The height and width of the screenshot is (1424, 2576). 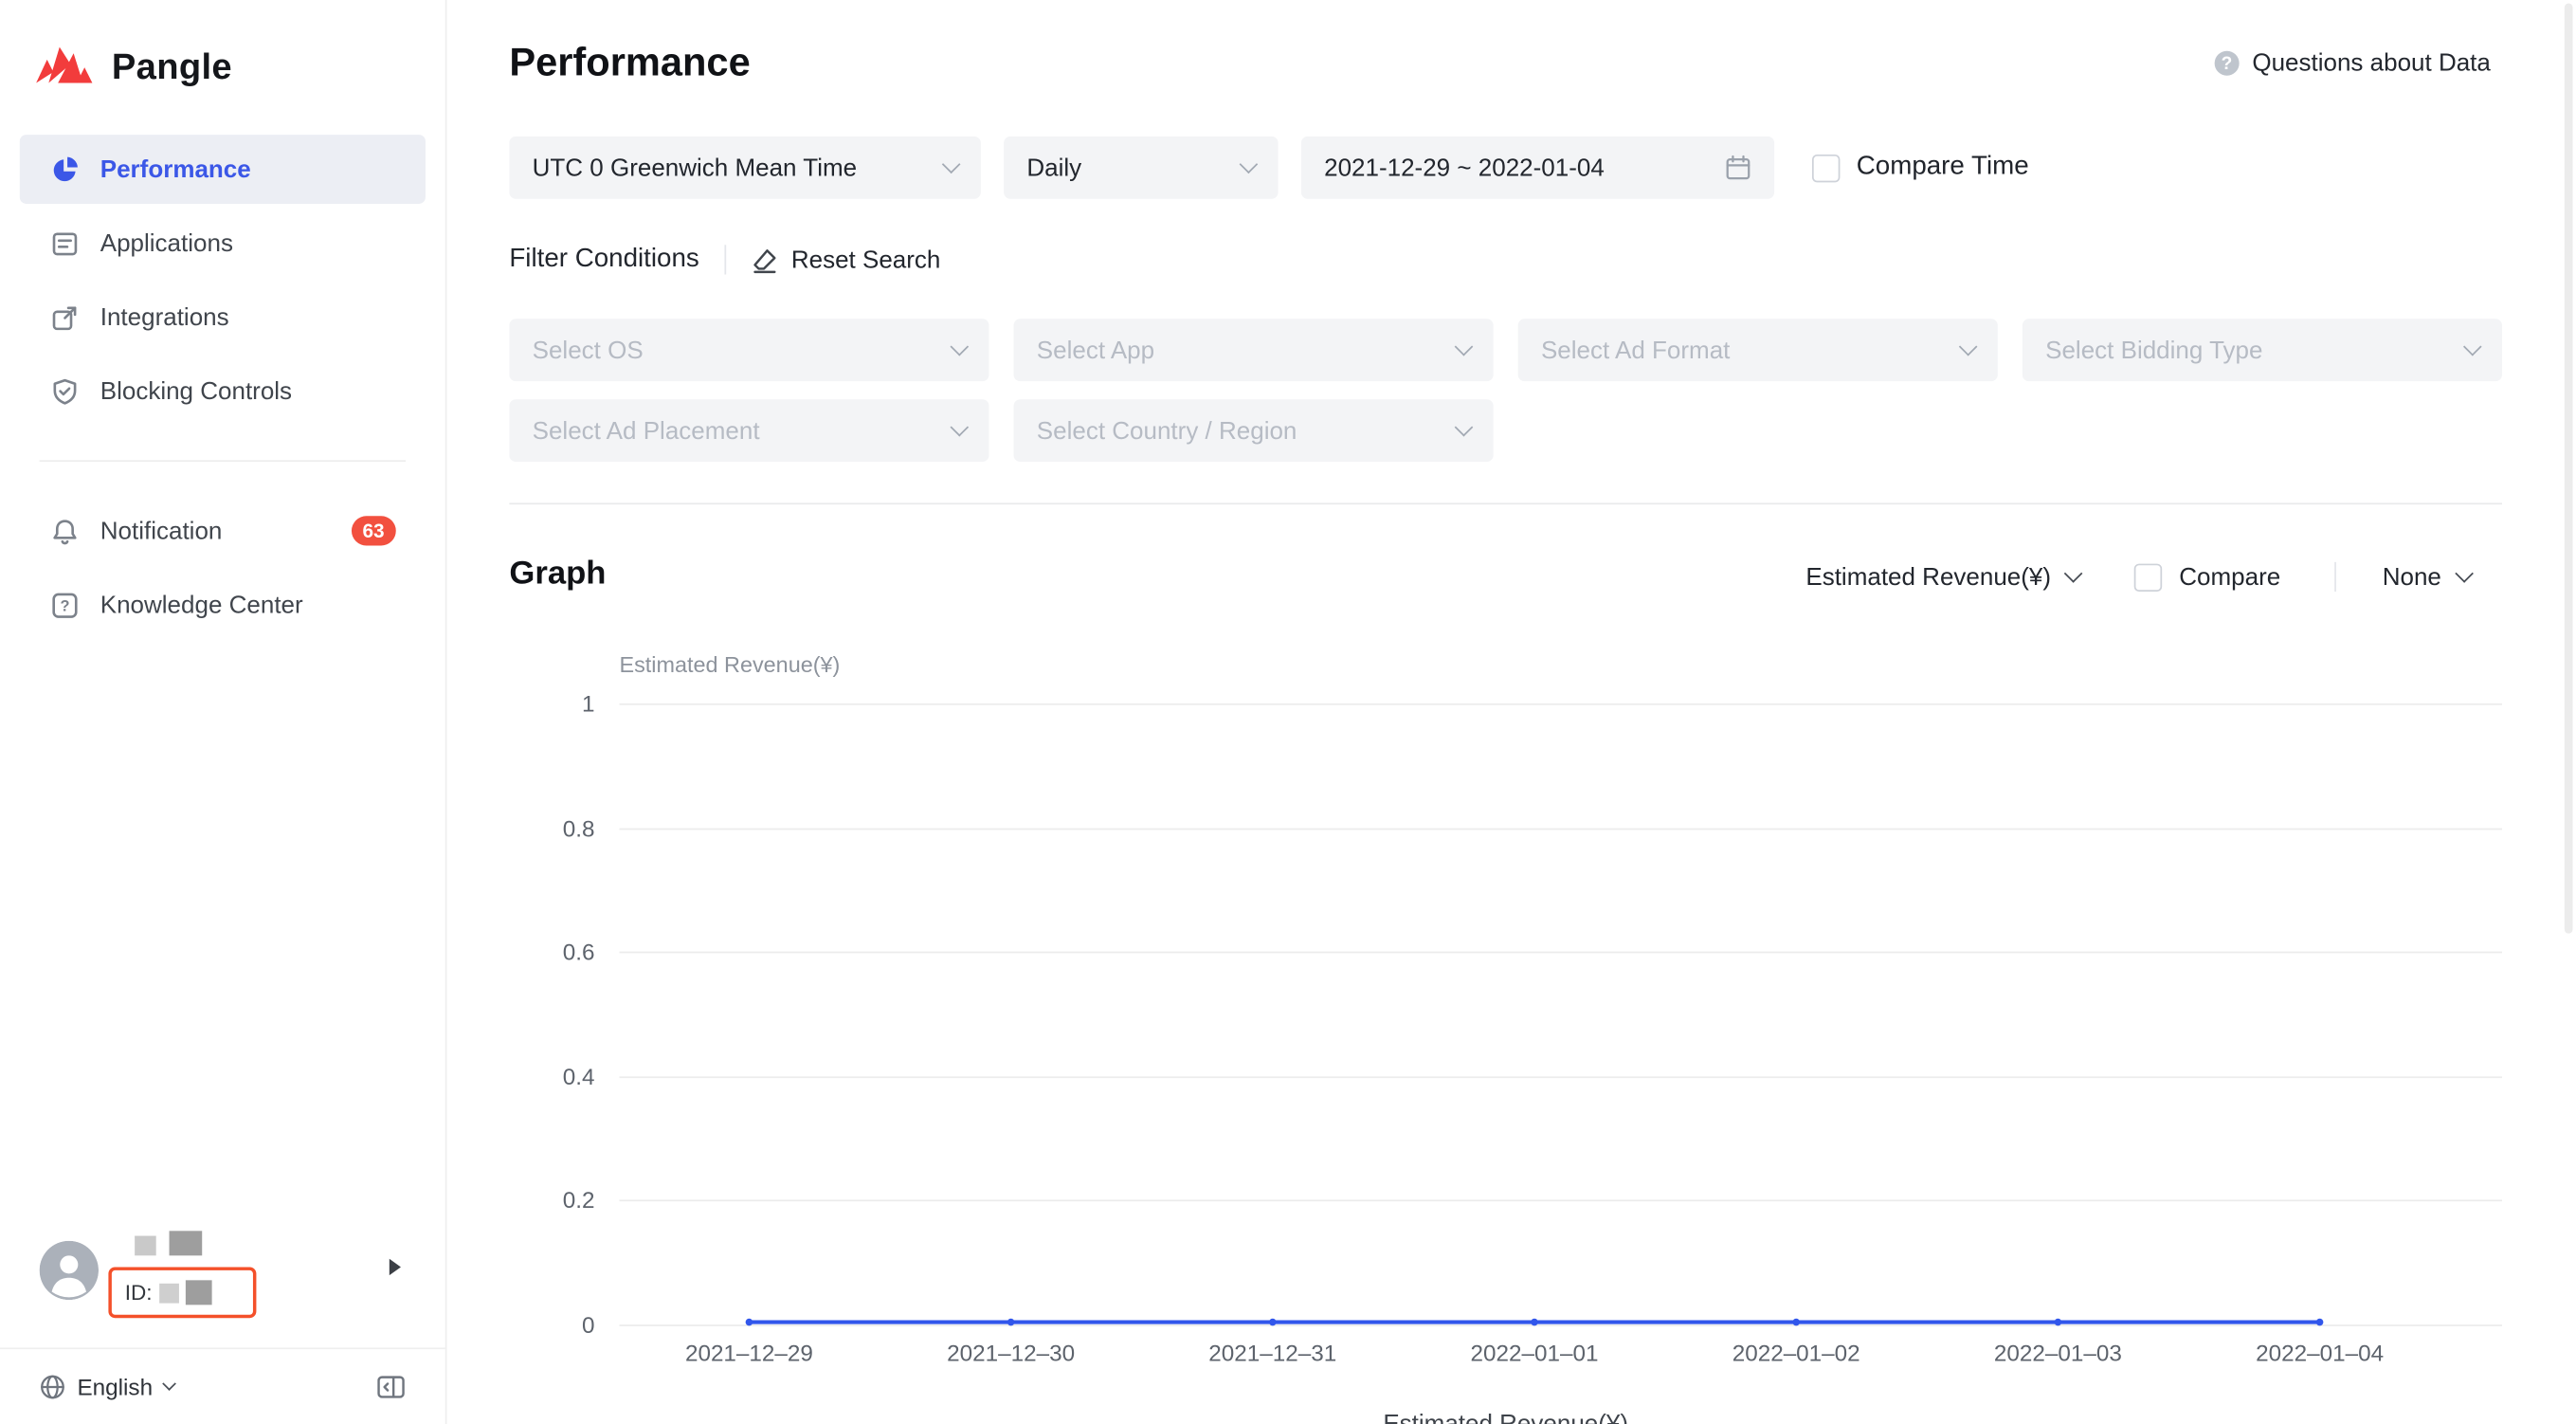 I want to click on y-tick-label: 0.2, so click(x=578, y=1200).